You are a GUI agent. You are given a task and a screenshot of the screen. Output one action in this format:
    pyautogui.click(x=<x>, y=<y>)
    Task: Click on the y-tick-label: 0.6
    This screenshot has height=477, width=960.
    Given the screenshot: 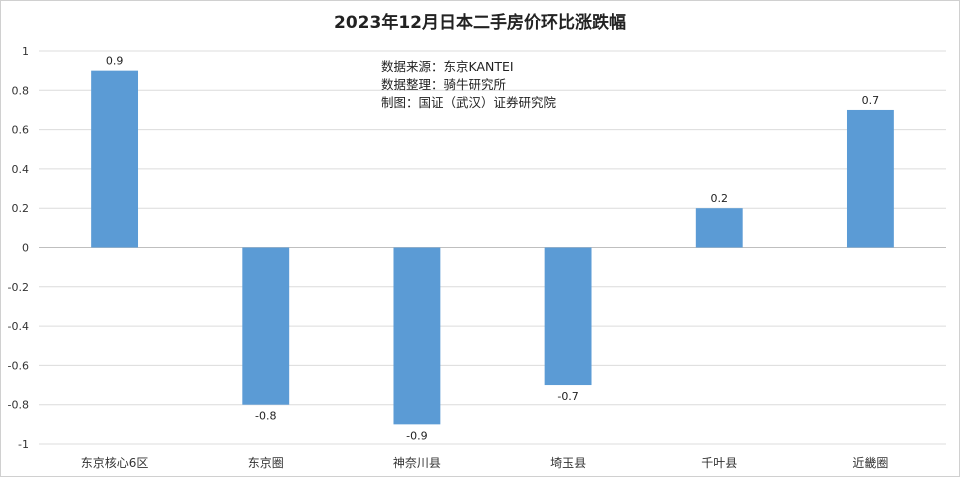 What is the action you would take?
    pyautogui.click(x=21, y=130)
    